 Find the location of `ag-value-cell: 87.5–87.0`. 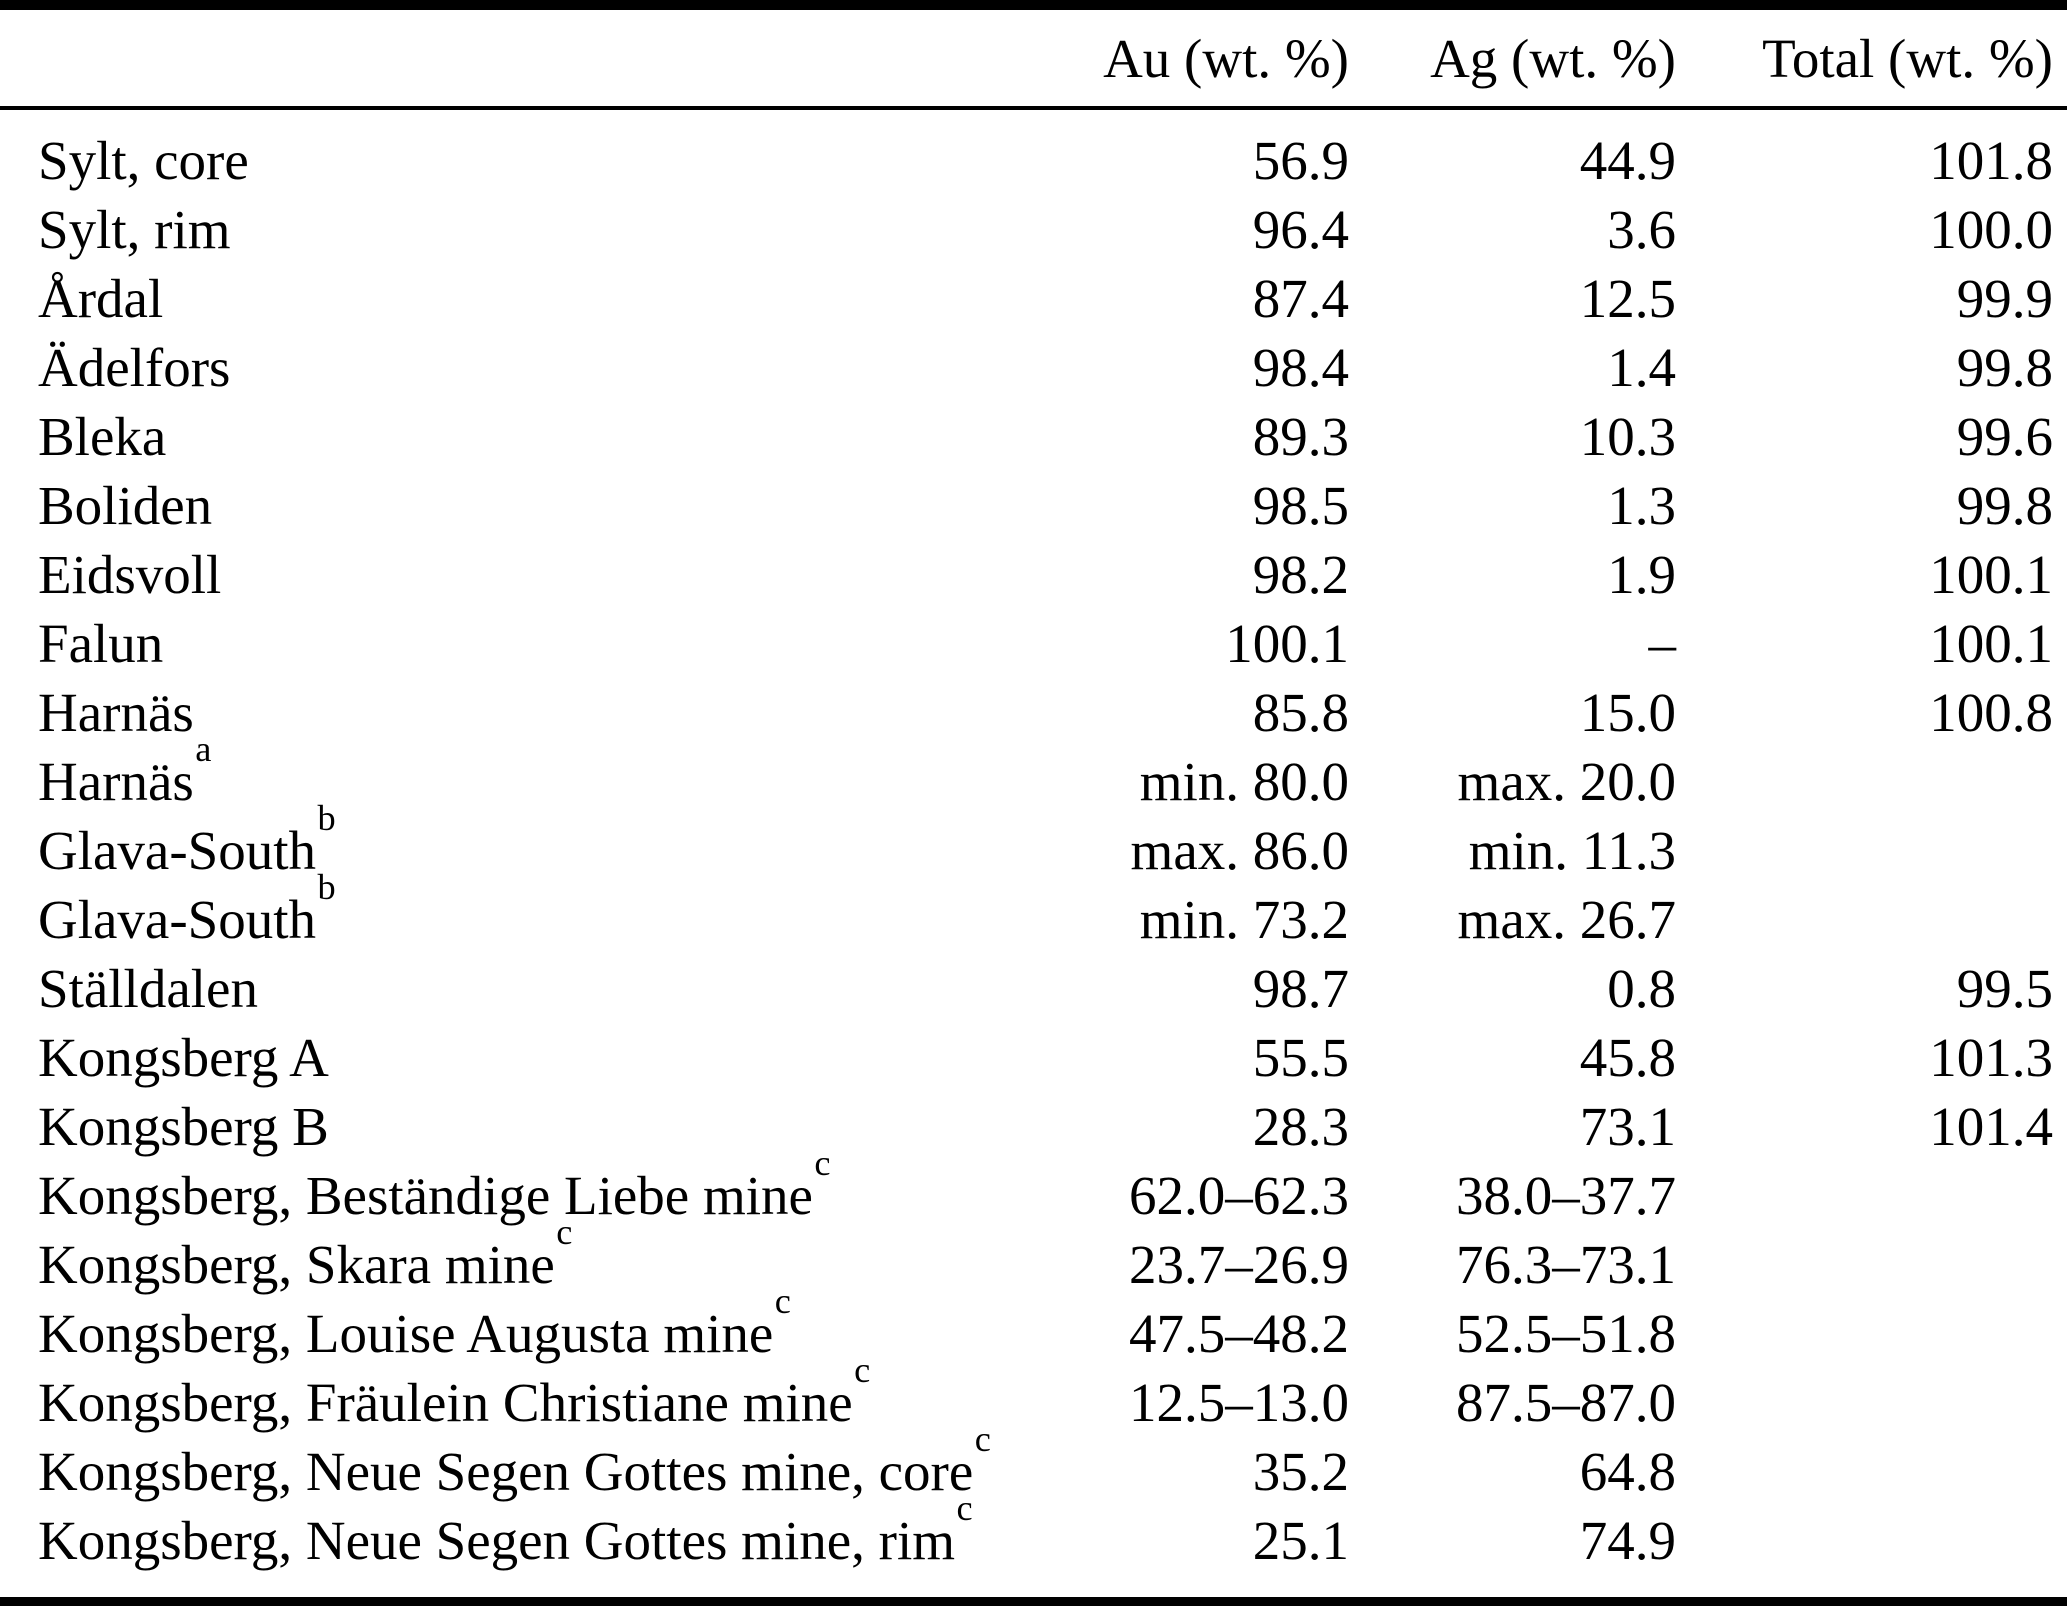

ag-value-cell: 87.5–87.0 is located at coordinates (1566, 1402).